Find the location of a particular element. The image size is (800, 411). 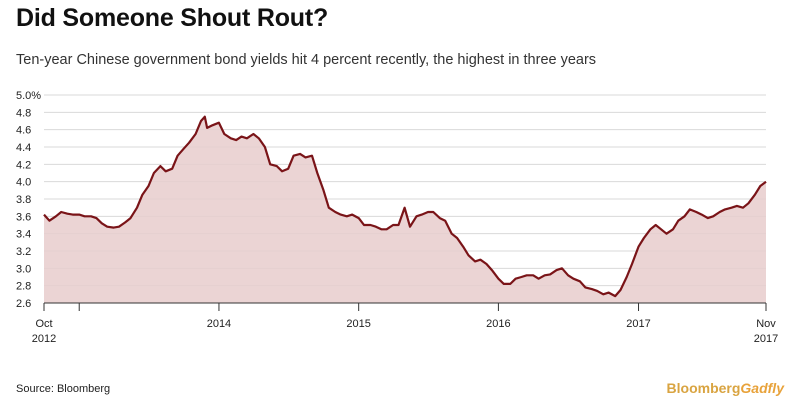

y-tick-label: 3.4 is located at coordinates (23, 235).